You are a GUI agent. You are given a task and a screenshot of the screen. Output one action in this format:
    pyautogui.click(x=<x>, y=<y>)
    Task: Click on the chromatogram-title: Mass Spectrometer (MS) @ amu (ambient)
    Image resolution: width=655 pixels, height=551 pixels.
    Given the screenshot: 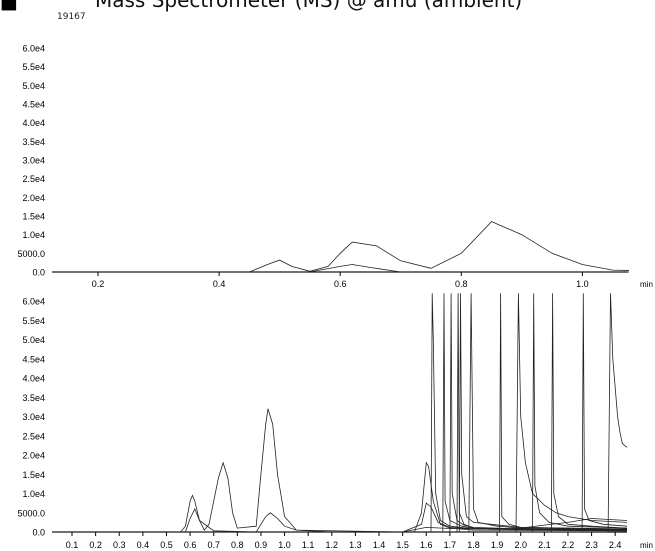 What is the action you would take?
    pyautogui.click(x=309, y=6)
    